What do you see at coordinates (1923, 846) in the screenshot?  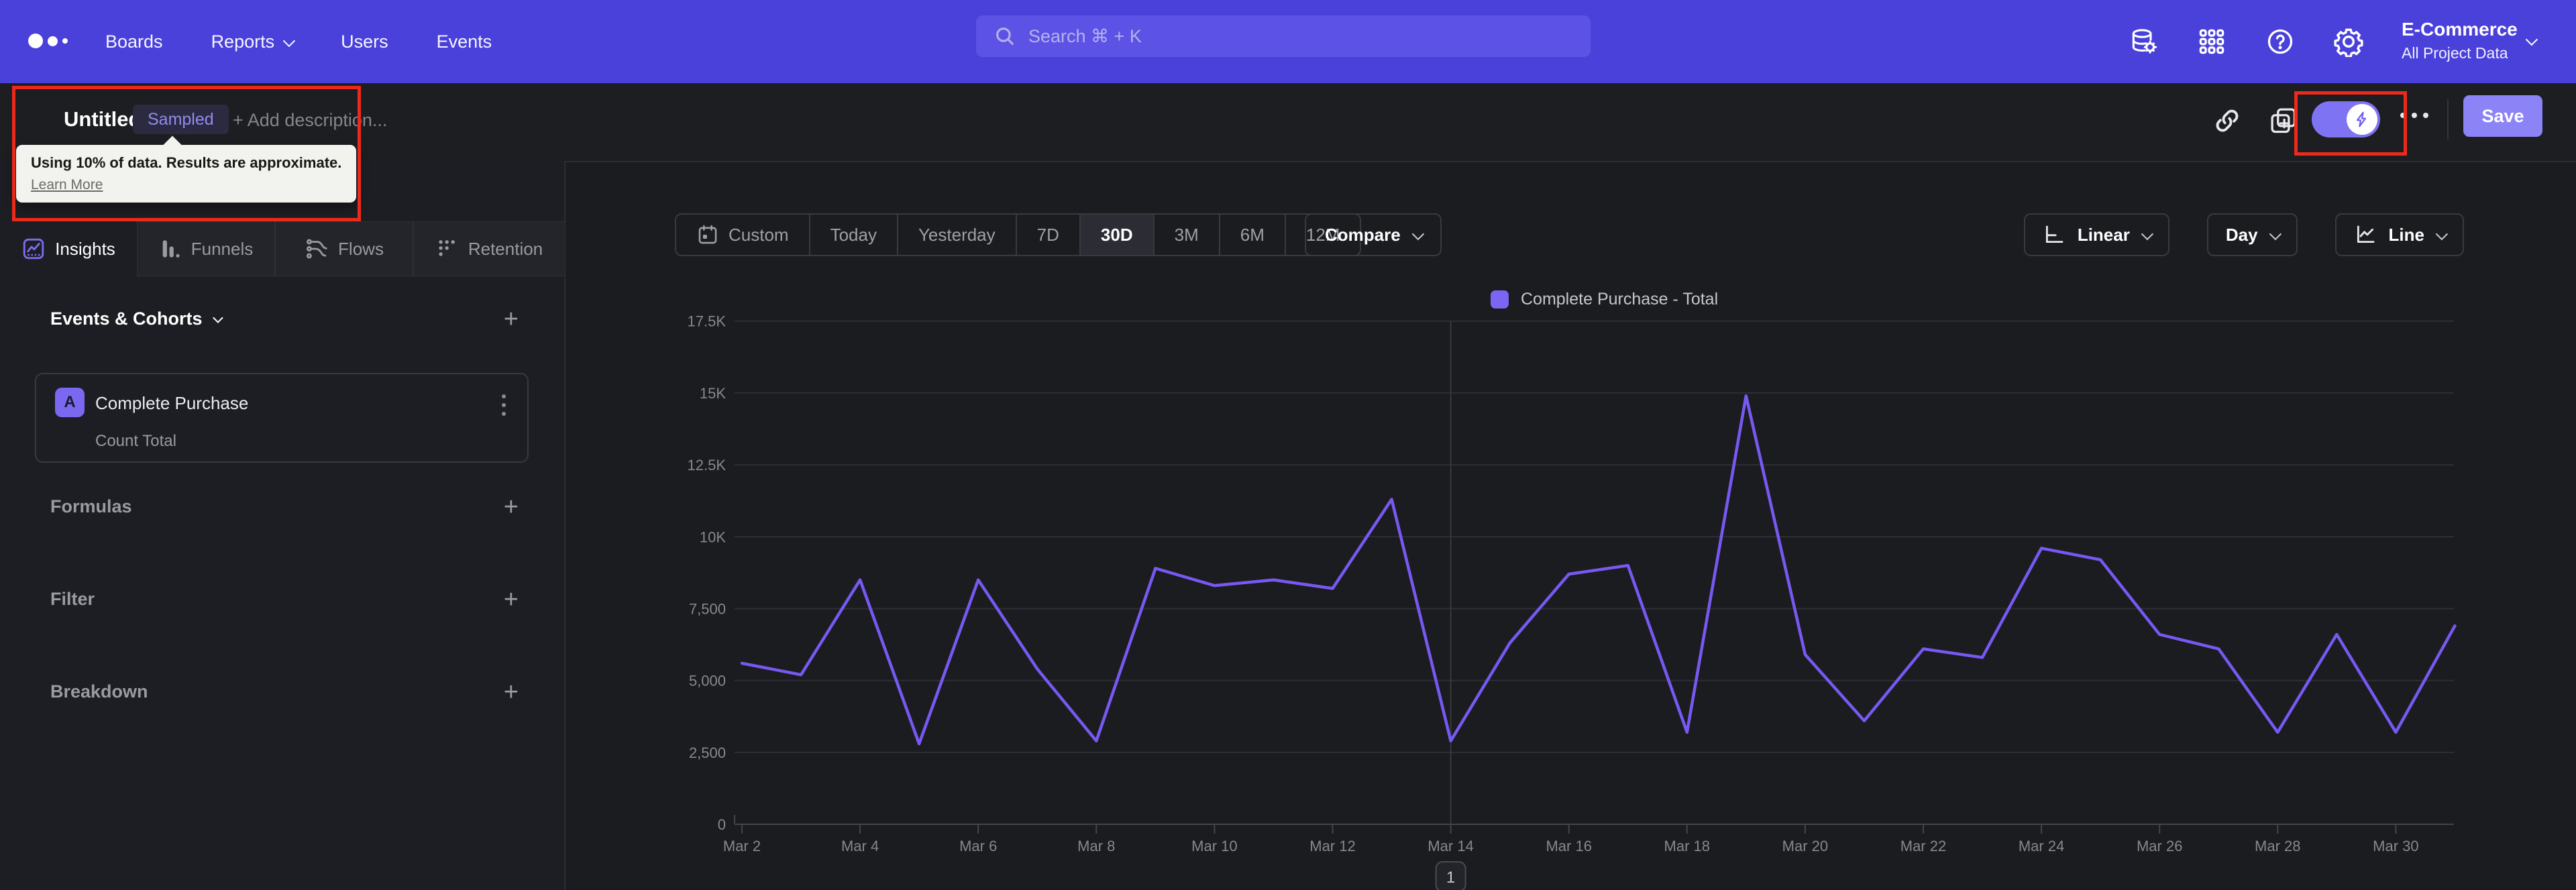 I see `x-tick-label: Mar 22` at bounding box center [1923, 846].